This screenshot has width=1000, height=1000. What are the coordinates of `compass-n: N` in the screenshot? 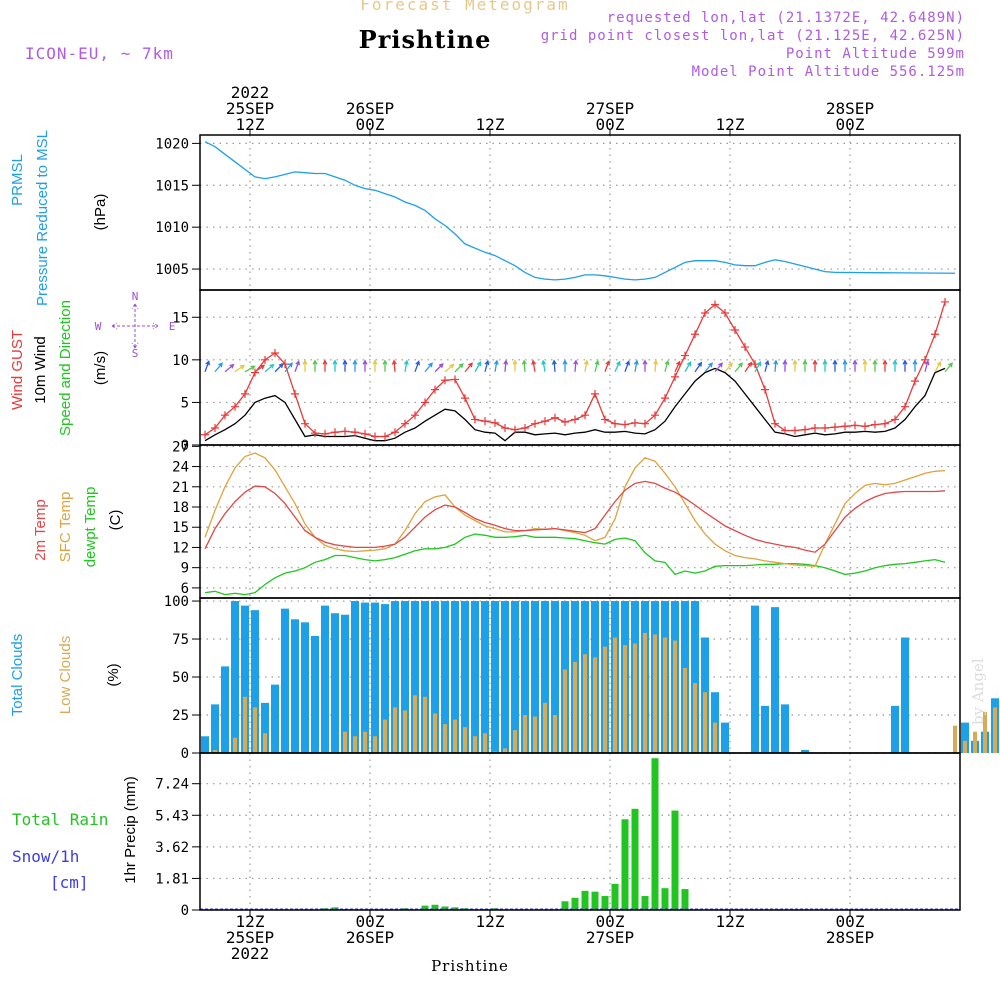 It's located at (135, 296).